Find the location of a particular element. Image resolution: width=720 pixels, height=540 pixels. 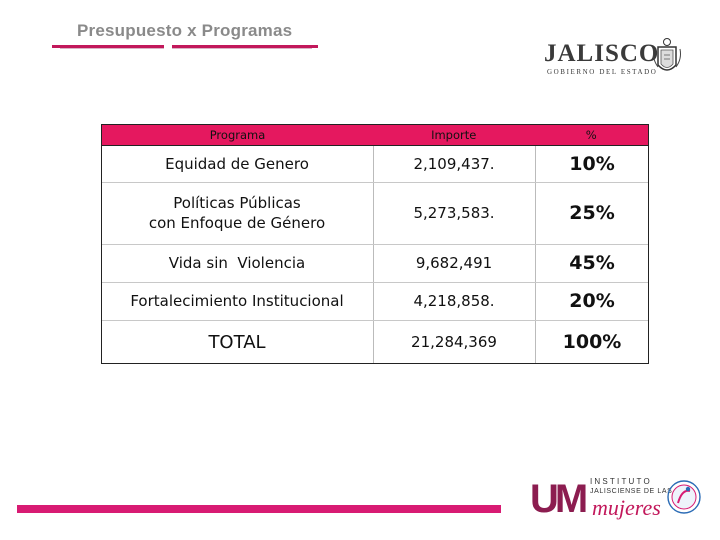

total-label: TOTAL is located at coordinates (237, 342).